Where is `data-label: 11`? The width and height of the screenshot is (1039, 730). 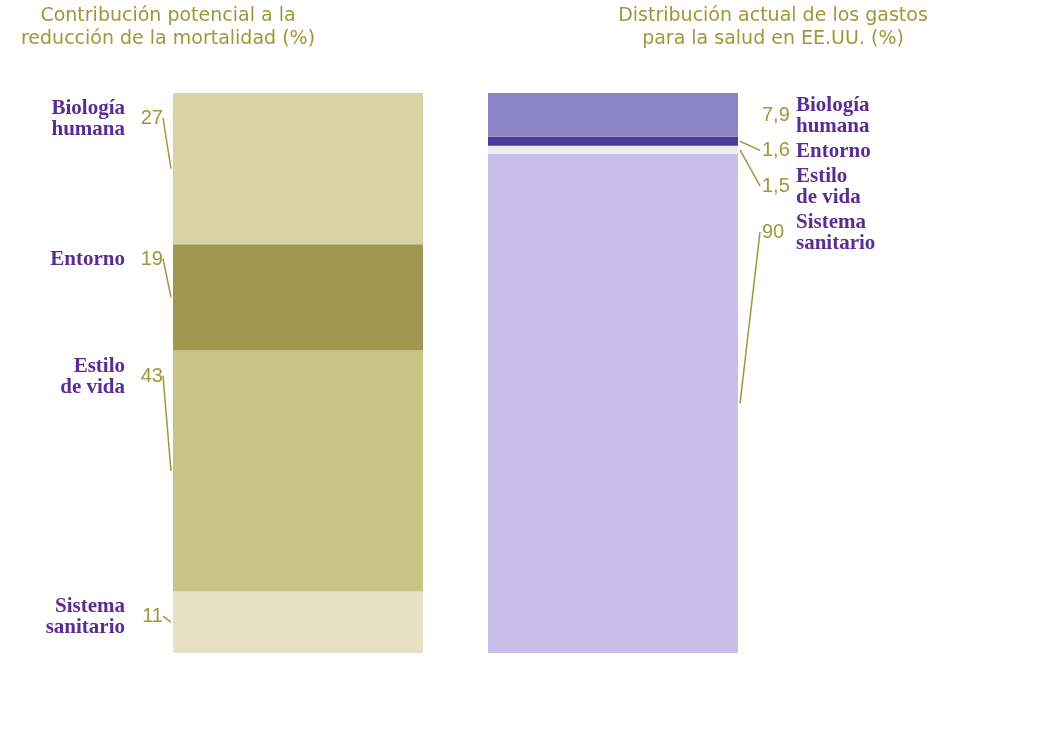
data-label: 11 is located at coordinates (152, 615).